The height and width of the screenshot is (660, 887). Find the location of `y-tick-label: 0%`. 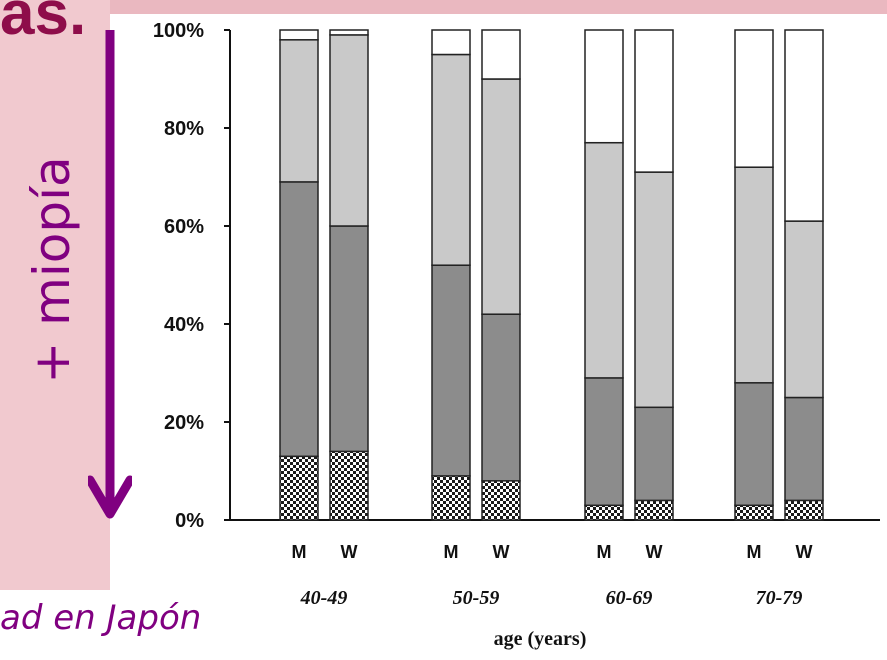

y-tick-label: 0% is located at coordinates (189, 521).